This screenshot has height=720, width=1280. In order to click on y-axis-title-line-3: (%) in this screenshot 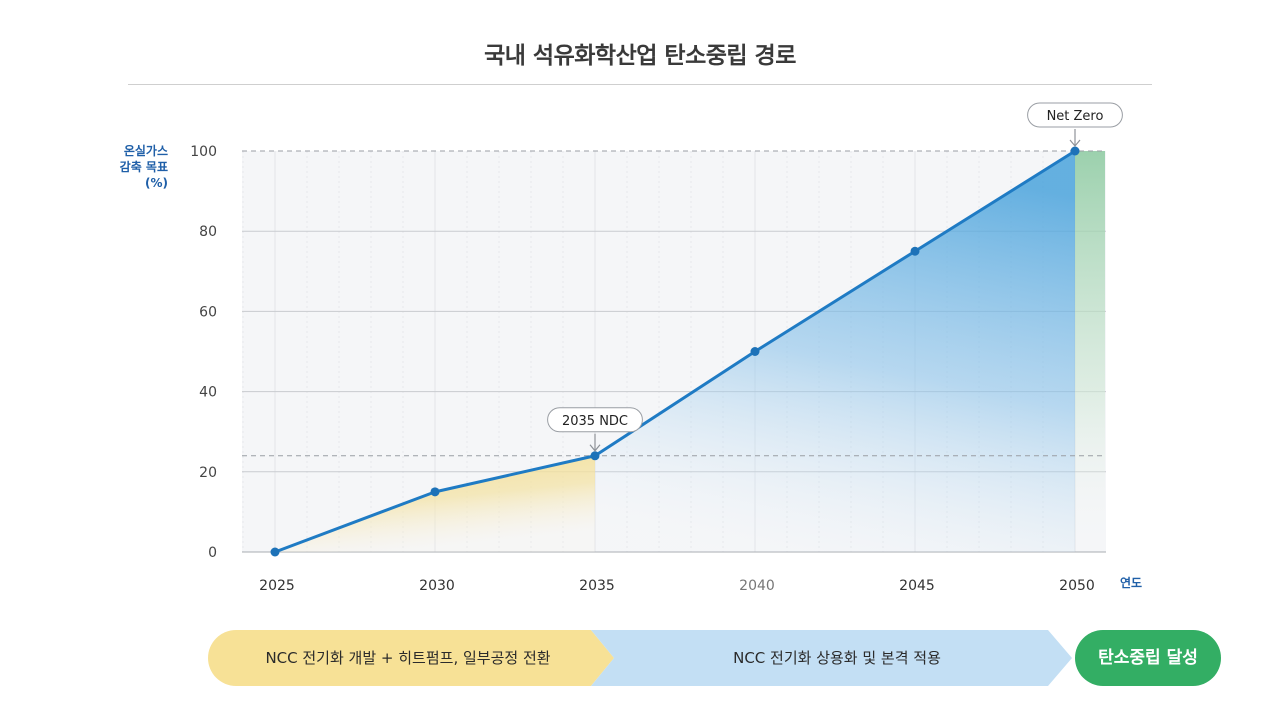, I will do `click(156, 183)`.